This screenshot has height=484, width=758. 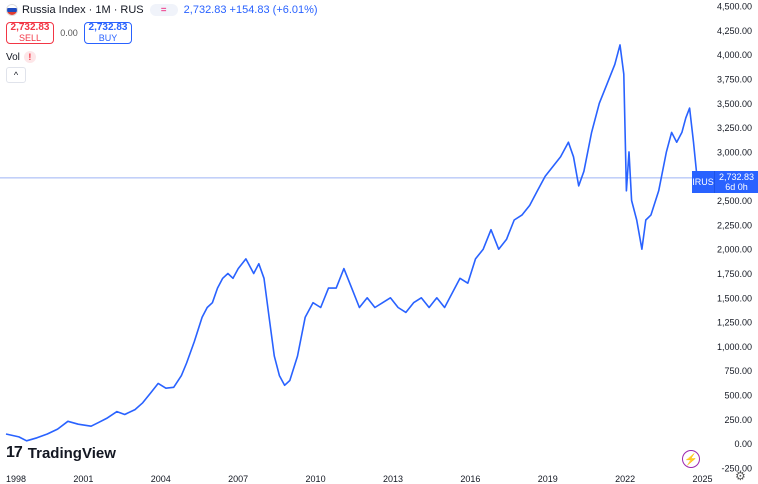 What do you see at coordinates (738, 396) in the screenshot?
I see `y-tick-label: 500.00` at bounding box center [738, 396].